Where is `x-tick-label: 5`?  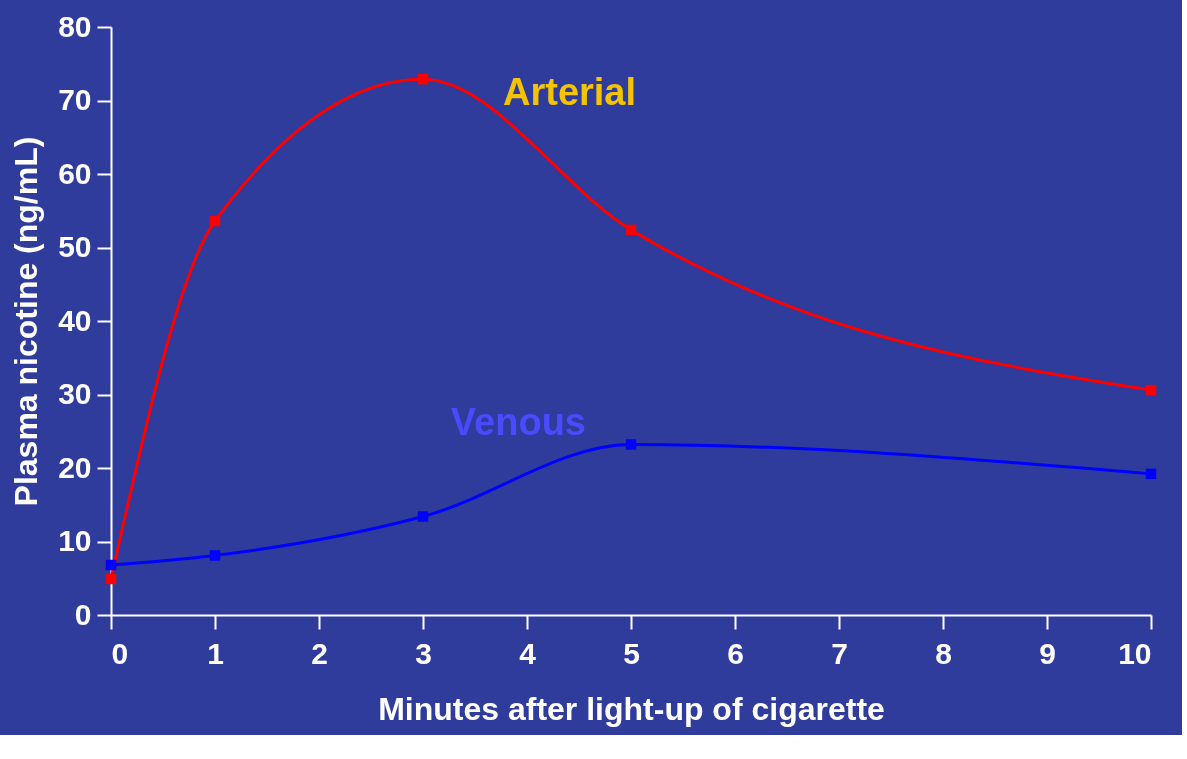
x-tick-label: 5 is located at coordinates (631, 653).